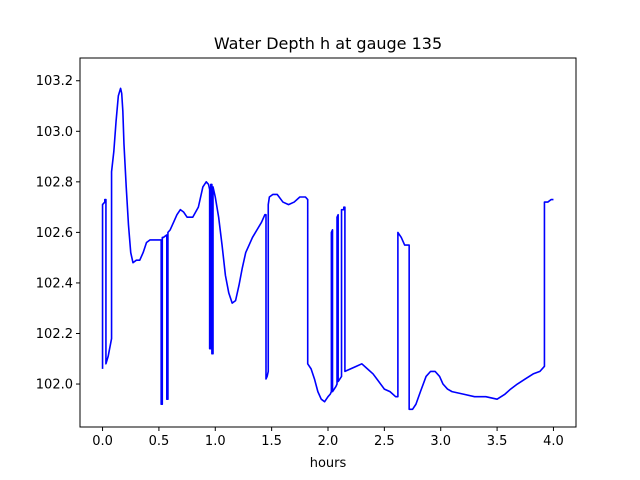 Image resolution: width=640 pixels, height=480 pixels. I want to click on y-axis-ticks: 102.0 102.2 102.4 102.6 102.8 103.0 103.2, so click(58, 233).